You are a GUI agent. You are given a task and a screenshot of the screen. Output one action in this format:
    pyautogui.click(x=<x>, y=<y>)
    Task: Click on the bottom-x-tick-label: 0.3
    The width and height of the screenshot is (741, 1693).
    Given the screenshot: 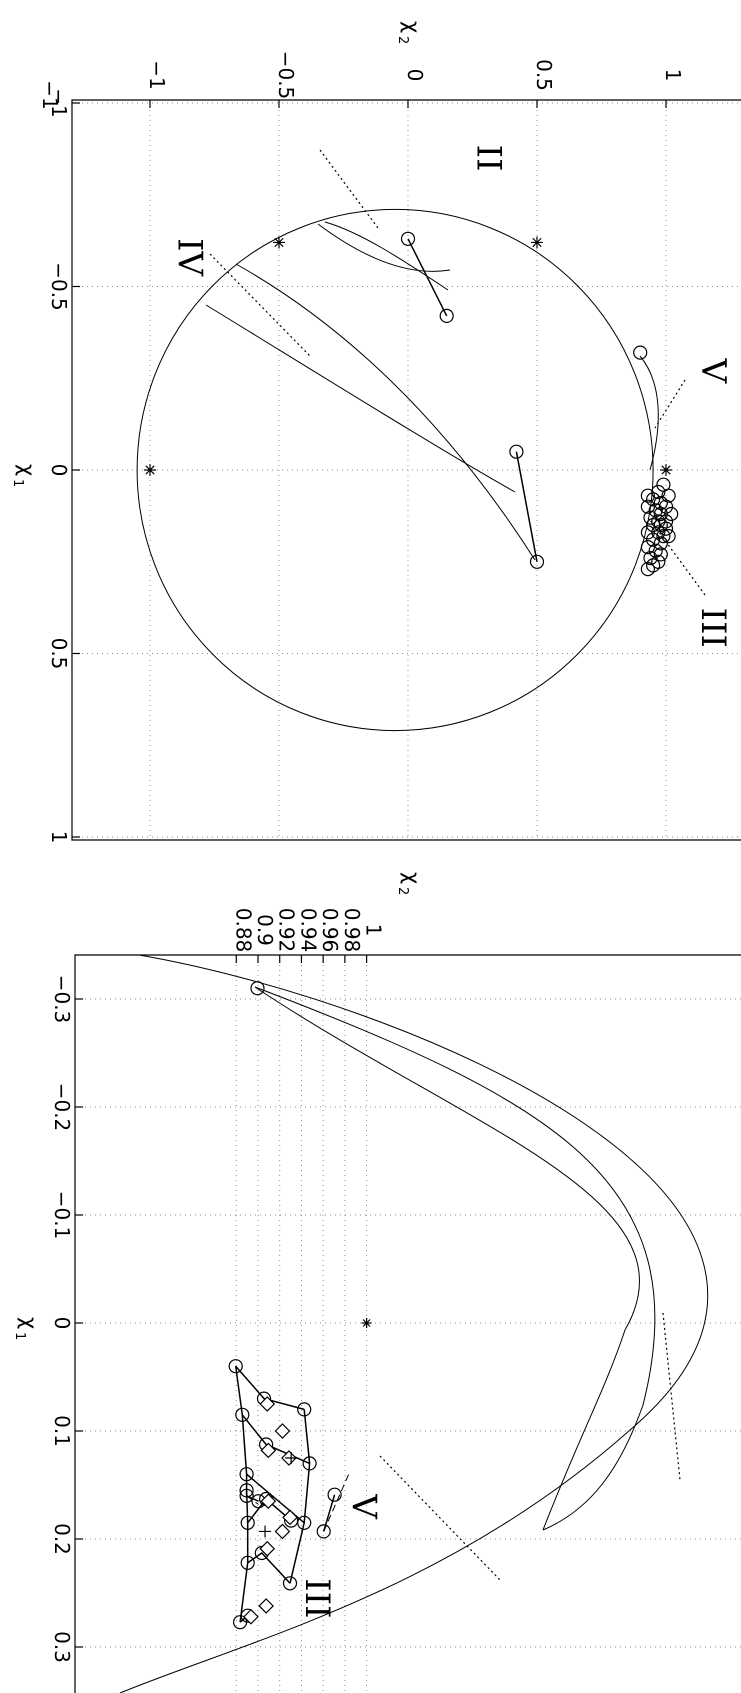 What is the action you would take?
    pyautogui.click(x=62, y=1647)
    